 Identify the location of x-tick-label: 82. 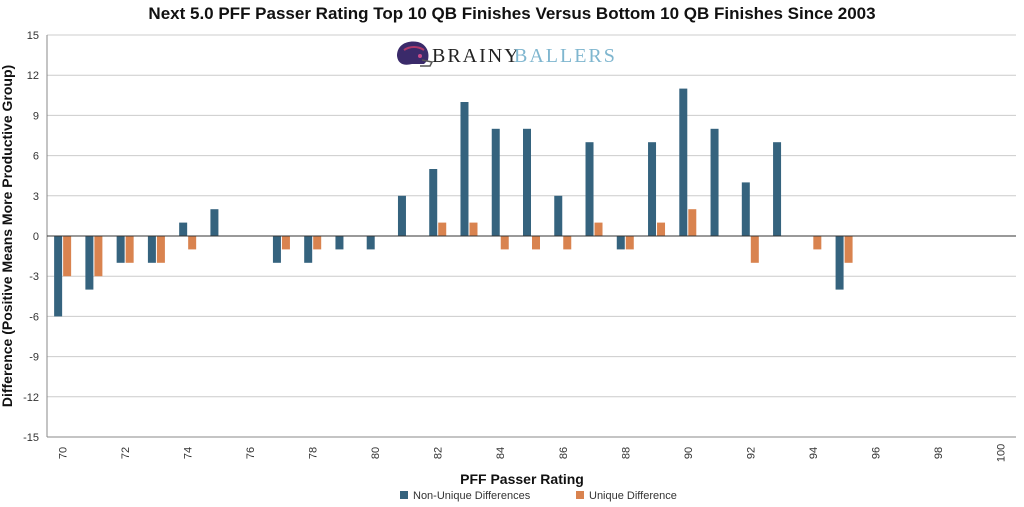
(439, 453).